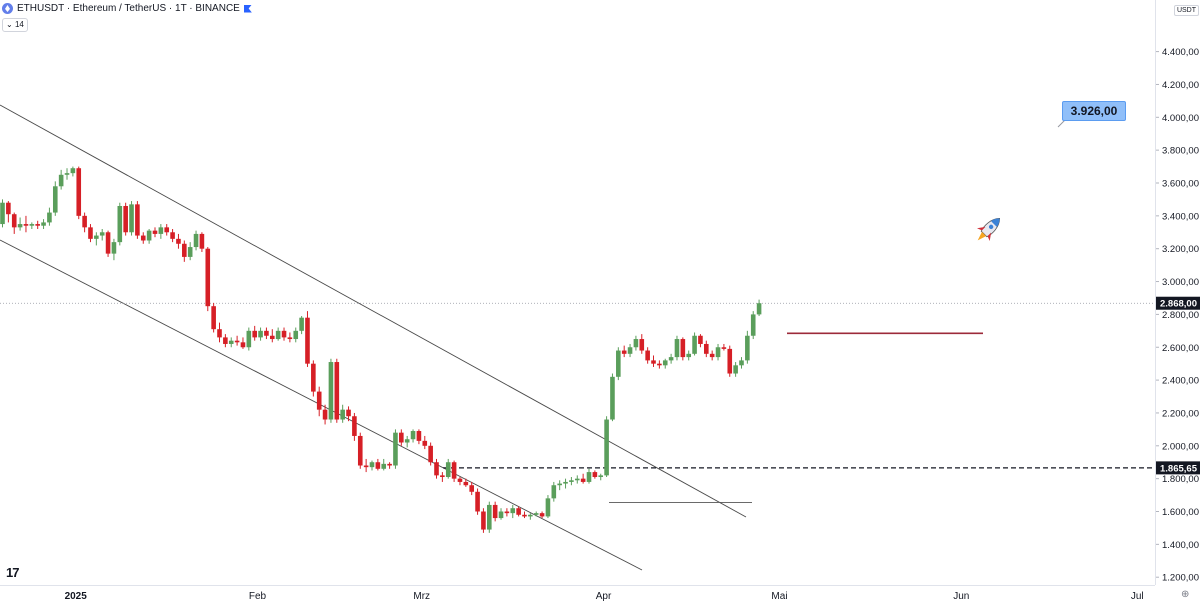 The width and height of the screenshot is (1200, 609). What do you see at coordinates (1186, 10) in the screenshot?
I see `currency-label: USDT` at bounding box center [1186, 10].